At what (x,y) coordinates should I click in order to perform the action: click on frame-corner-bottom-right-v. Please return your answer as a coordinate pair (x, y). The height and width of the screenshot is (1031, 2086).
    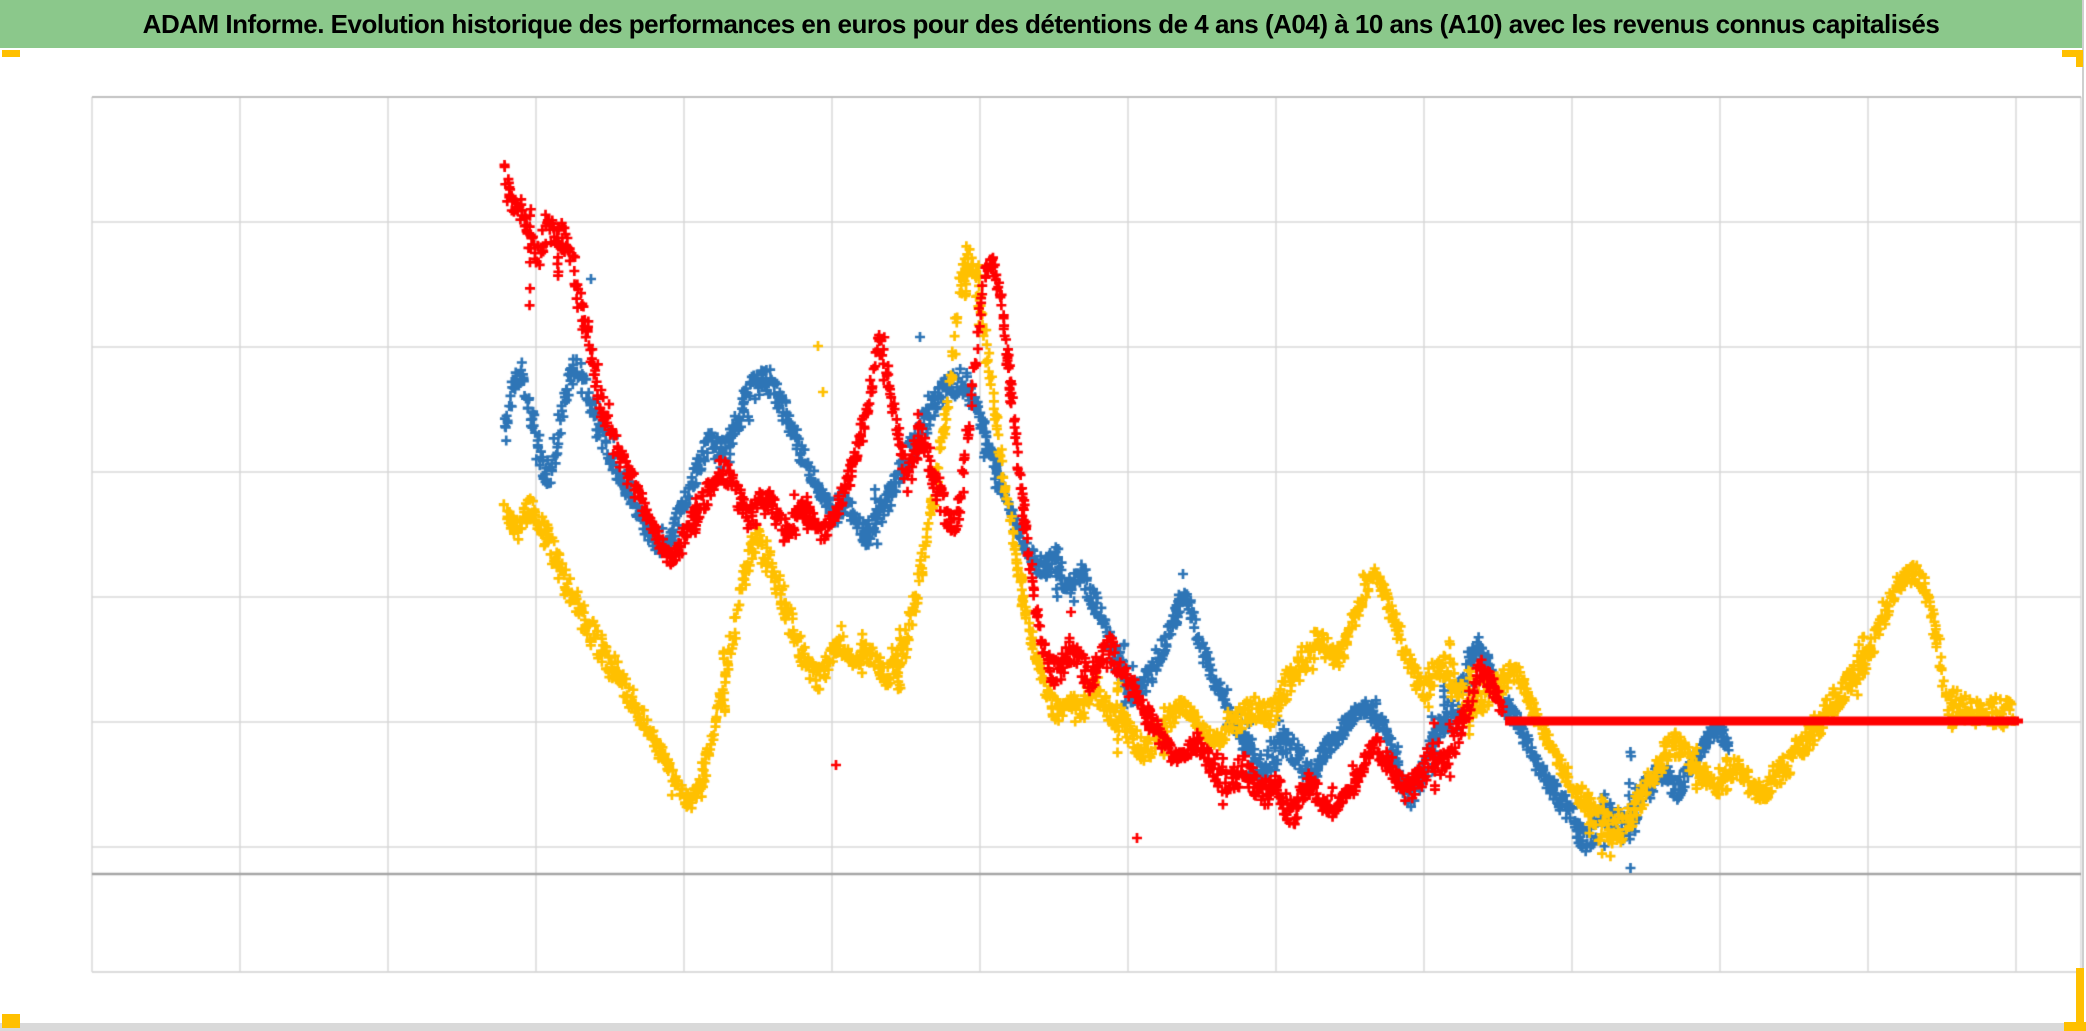
    Looking at the image, I should click on (2080, 999).